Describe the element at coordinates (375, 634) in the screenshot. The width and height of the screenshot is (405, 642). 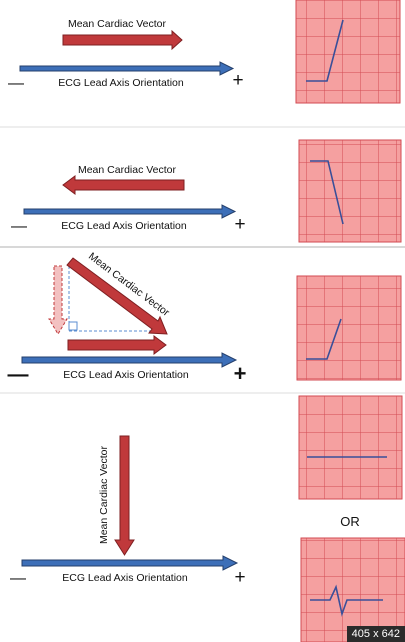
I see `image-size-badge: 405 x 642` at that location.